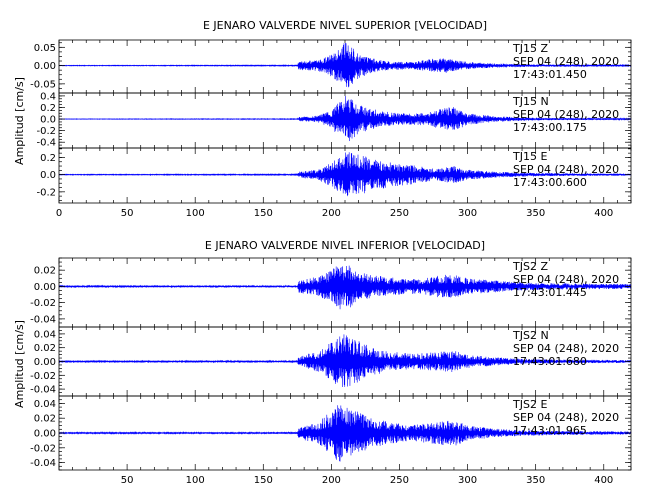 This screenshot has width=650, height=500. Describe the element at coordinates (530, 335) in the screenshot. I see `station-component-label: TJS2 N` at that location.